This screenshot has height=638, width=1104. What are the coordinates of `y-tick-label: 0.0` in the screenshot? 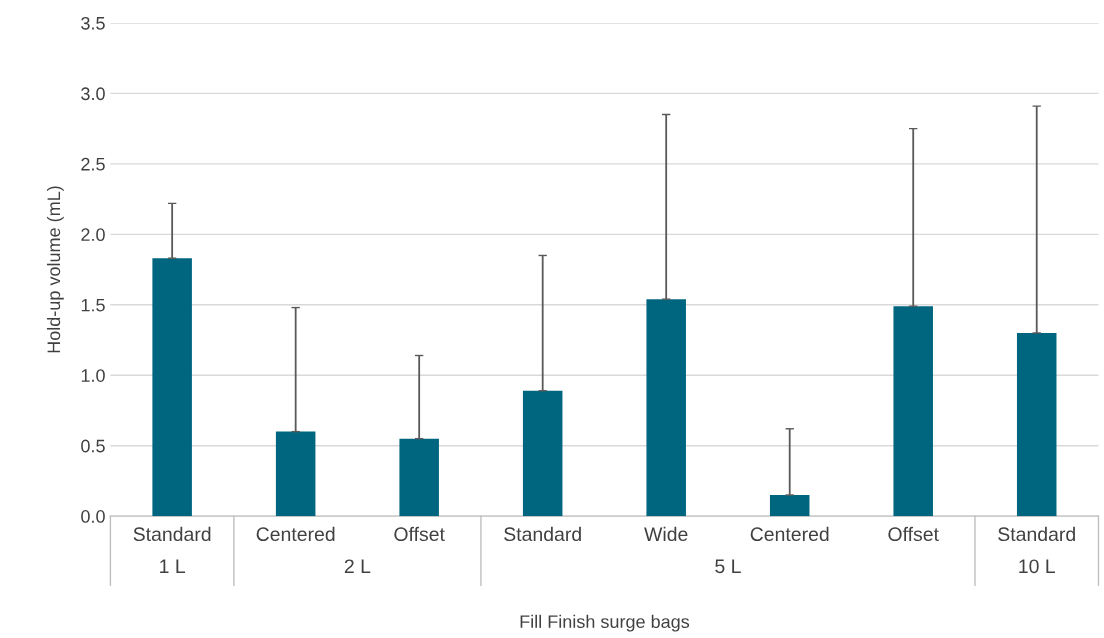 It's located at (93, 516).